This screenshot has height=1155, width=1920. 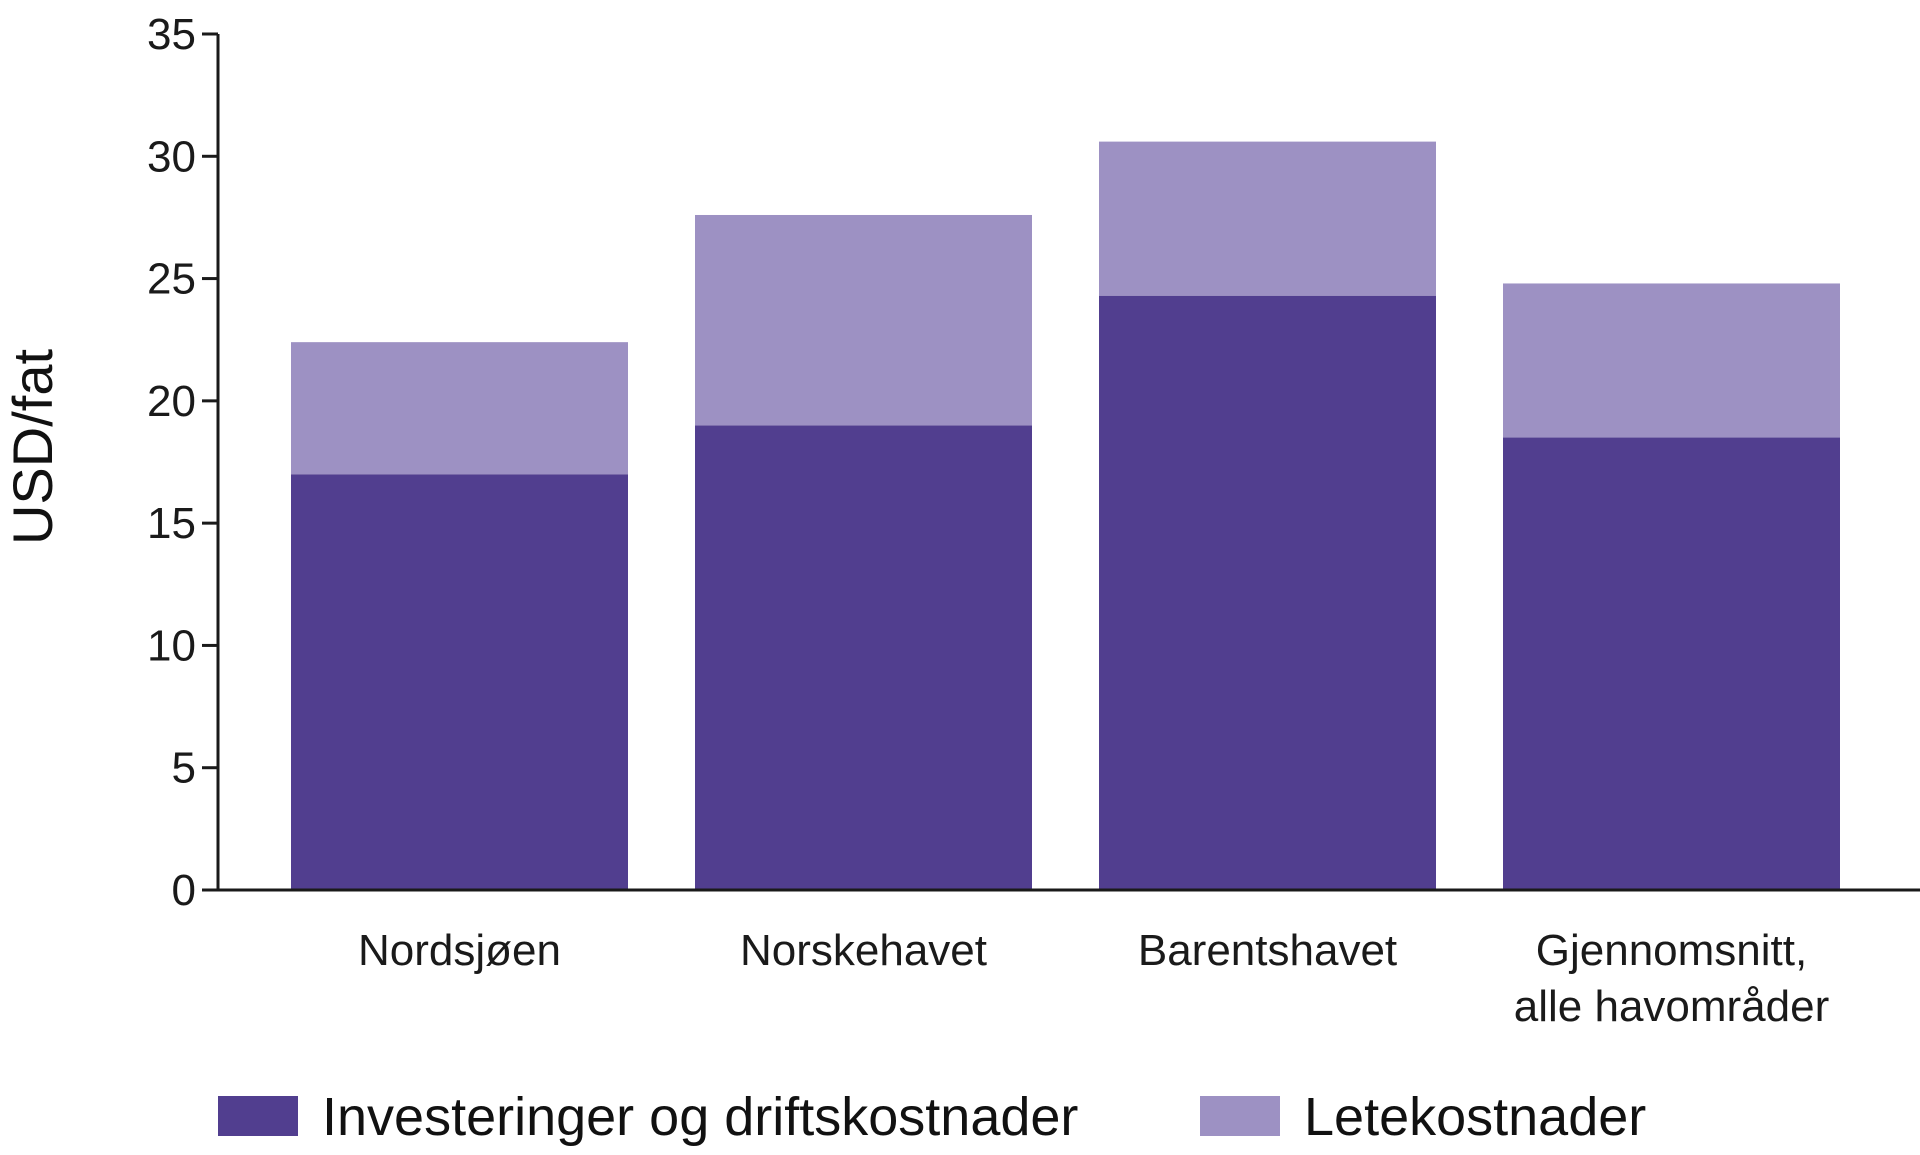 I want to click on x-tick-label-1: Norskehavet, so click(x=863, y=950).